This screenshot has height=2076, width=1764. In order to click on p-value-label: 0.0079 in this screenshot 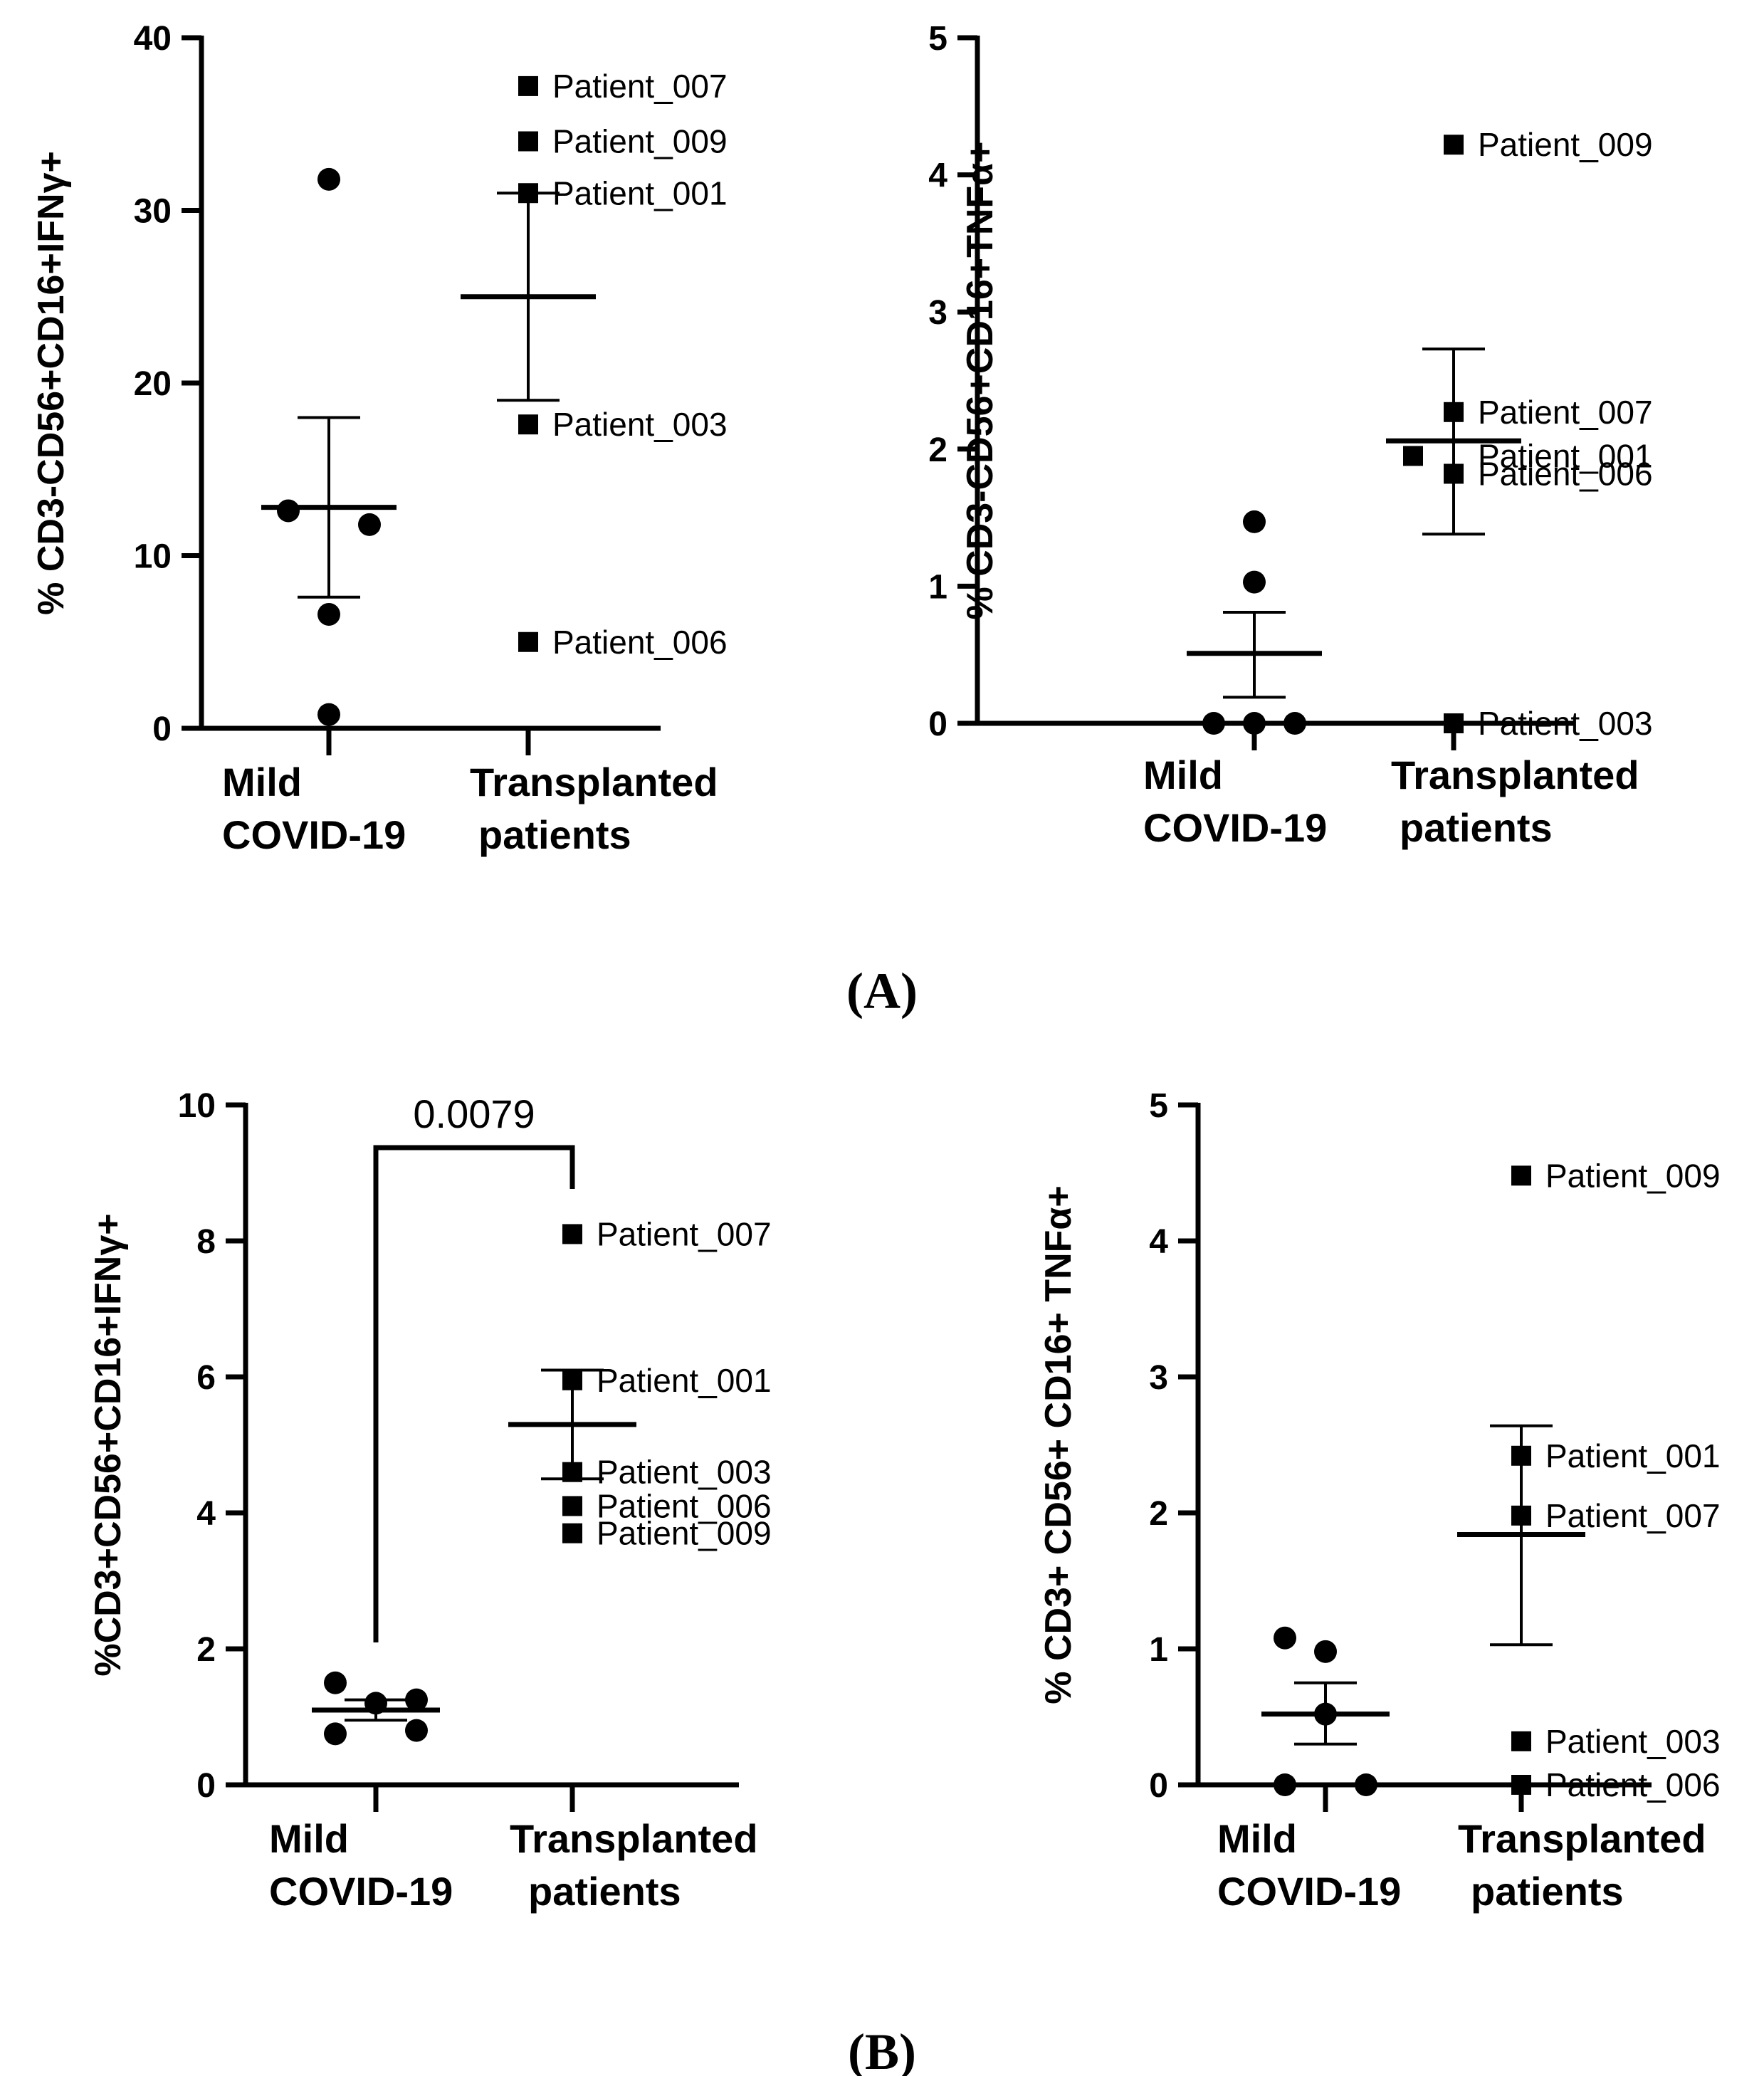, I will do `click(474, 1113)`.